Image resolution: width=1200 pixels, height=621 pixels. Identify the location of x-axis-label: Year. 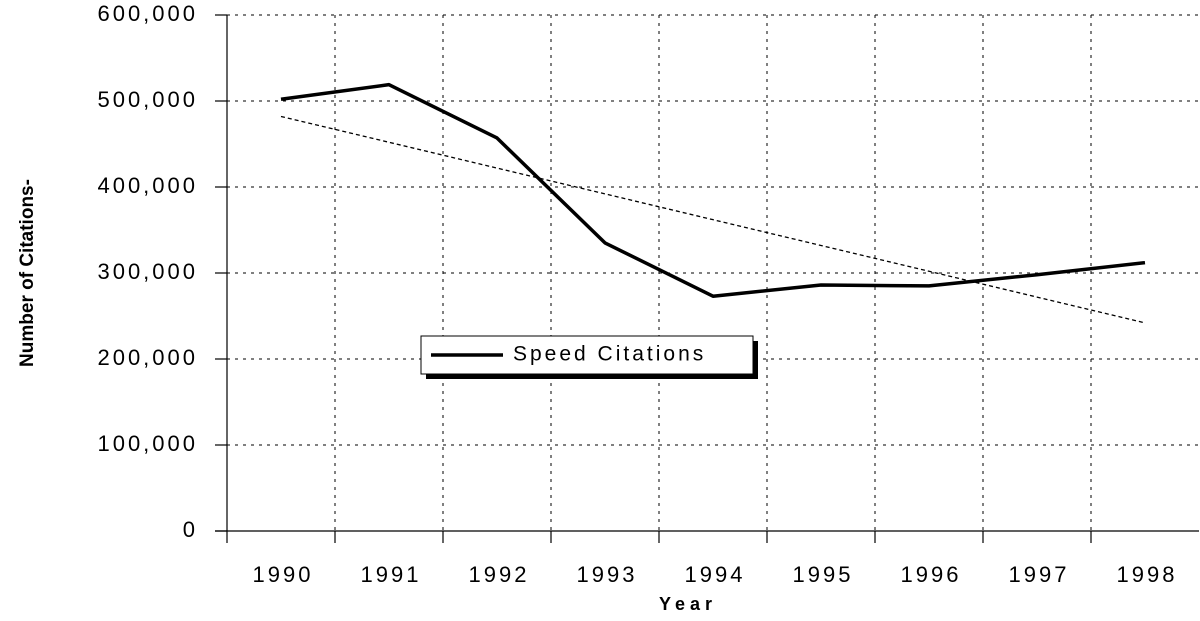
(688, 604).